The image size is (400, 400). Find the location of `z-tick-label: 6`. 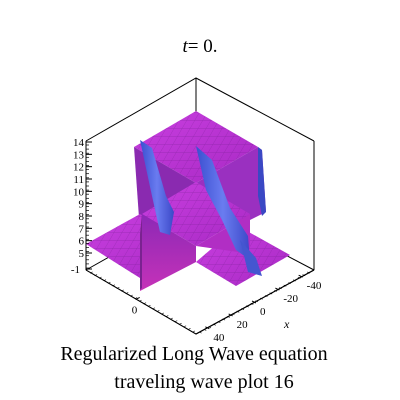

z-tick-label: 6 is located at coordinates (82, 242).